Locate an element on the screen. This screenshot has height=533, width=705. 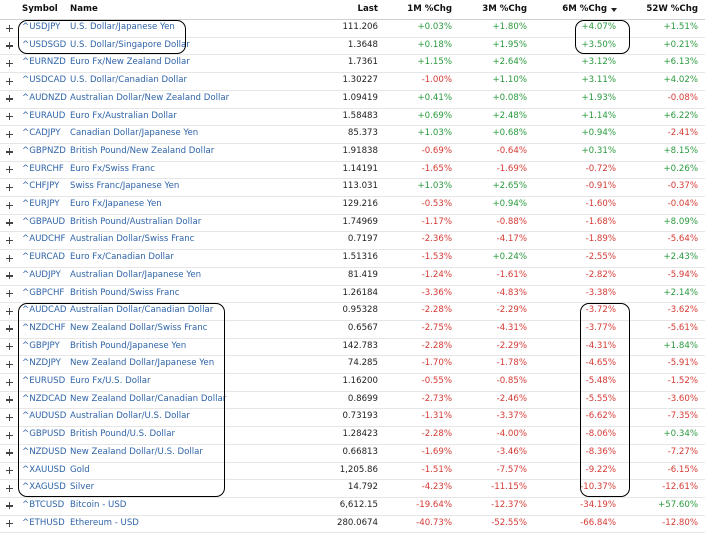
chg-52w-header: 52W %Chg is located at coordinates (672, 9).